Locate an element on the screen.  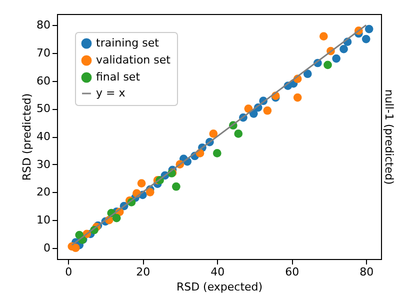
legend-label: y = x is located at coordinates (111, 93).